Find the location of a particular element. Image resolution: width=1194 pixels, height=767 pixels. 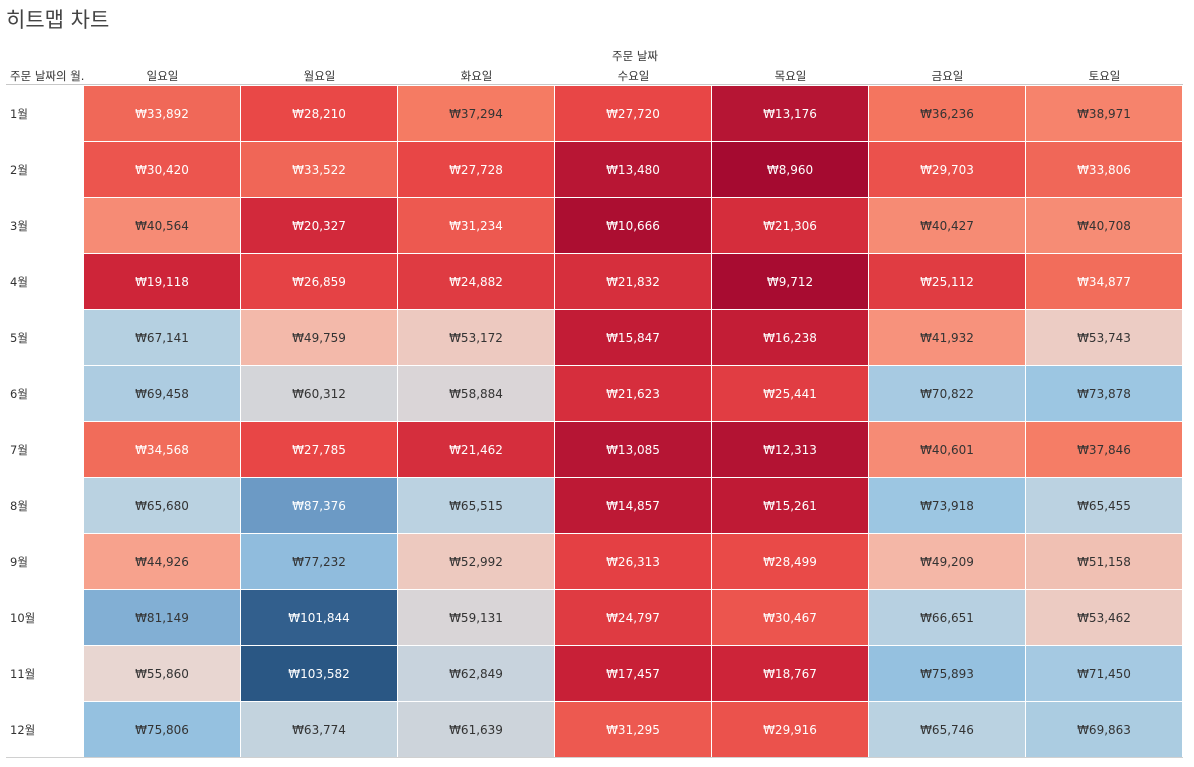

heatmap-cell: ₩103,582 is located at coordinates (319, 674).